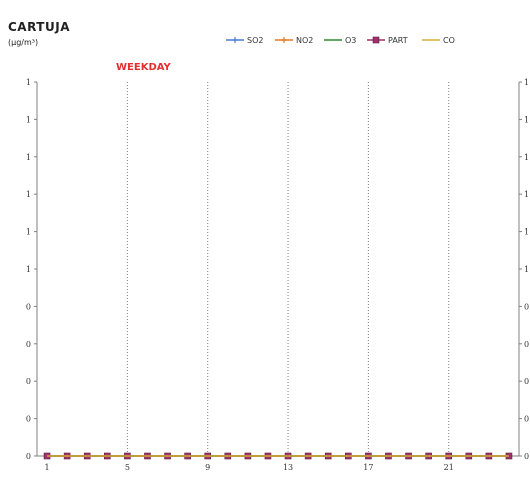  Describe the element at coordinates (304, 40) in the screenshot. I see `legend-label: NO2` at that location.